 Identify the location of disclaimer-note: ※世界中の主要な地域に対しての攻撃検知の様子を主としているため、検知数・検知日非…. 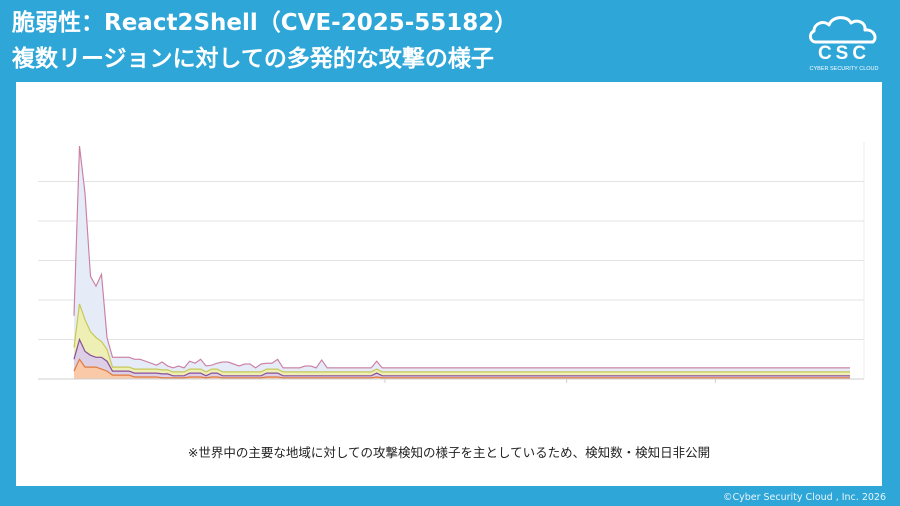
(449, 452).